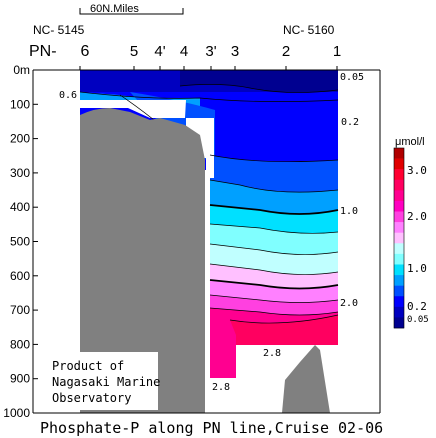 The height and width of the screenshot is (438, 436). Describe the element at coordinates (274, 158) in the screenshot. I see `contour-a` at that location.